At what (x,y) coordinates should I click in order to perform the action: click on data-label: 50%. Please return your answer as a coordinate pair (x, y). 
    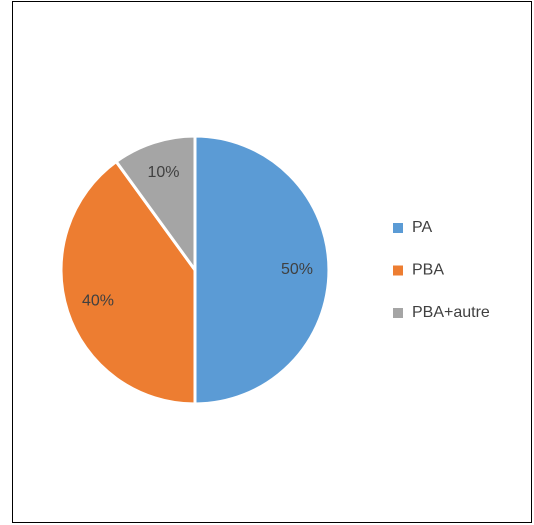
    Looking at the image, I should click on (297, 269).